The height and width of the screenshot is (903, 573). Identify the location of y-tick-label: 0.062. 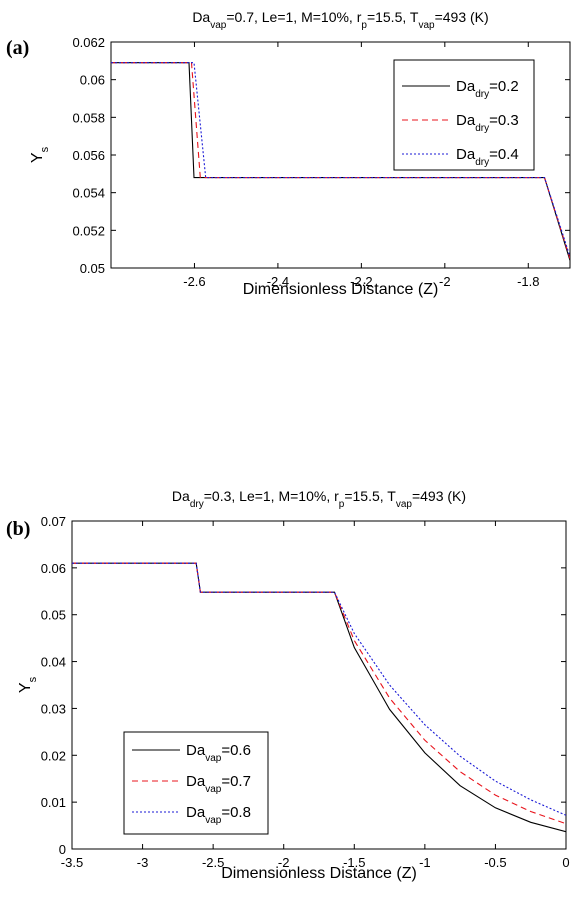
(88, 42).